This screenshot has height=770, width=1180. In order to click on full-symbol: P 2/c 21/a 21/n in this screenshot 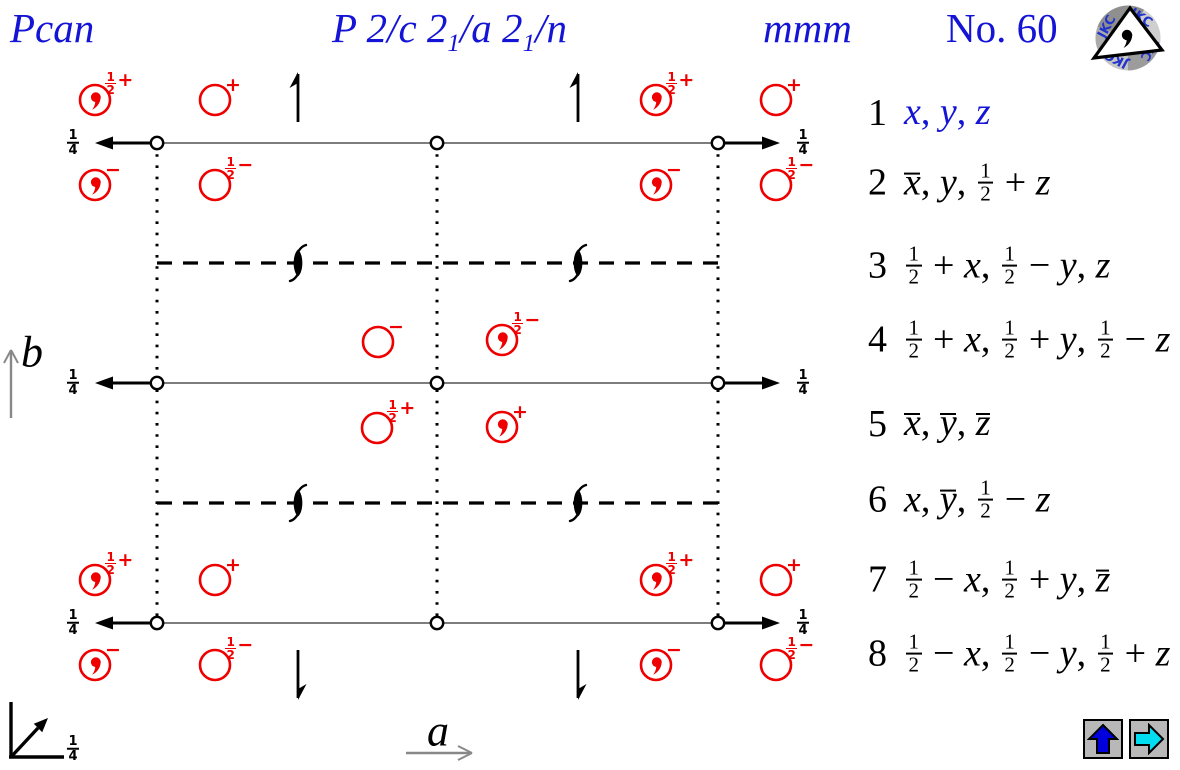, I will do `click(449, 31)`.